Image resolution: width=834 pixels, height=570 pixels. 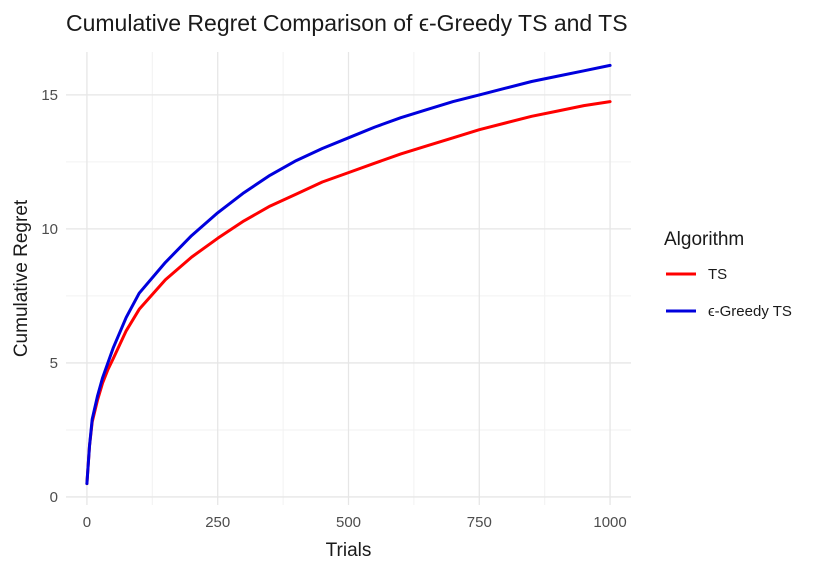 What do you see at coordinates (21, 278) in the screenshot?
I see `y-axis-title: Cumulative Regret` at bounding box center [21, 278].